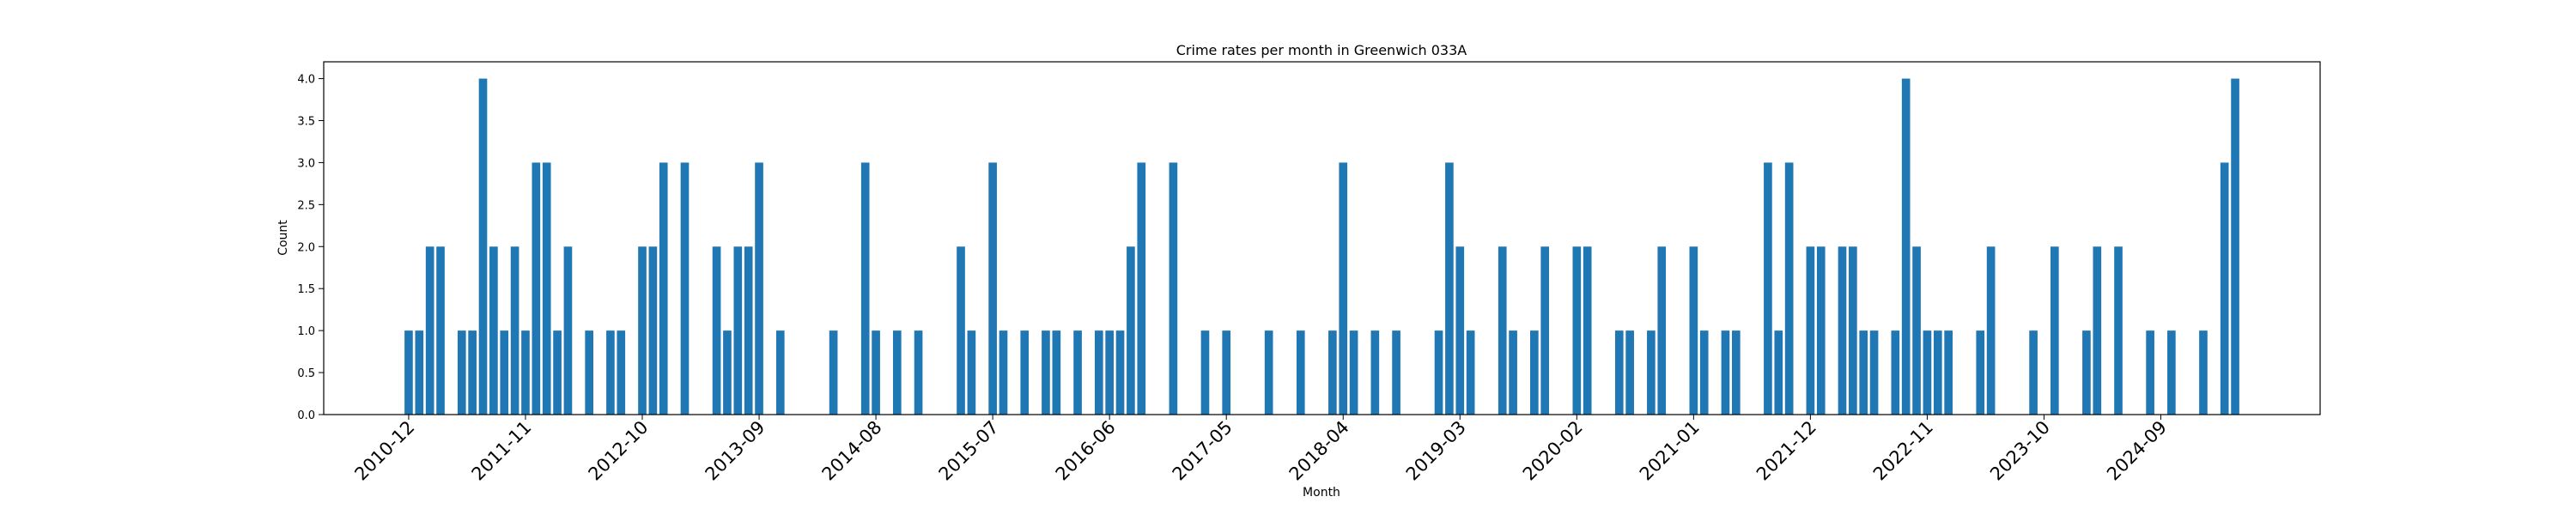 This screenshot has width=2576, height=515. I want to click on x-tick-label: 2013-09, so click(735, 451).